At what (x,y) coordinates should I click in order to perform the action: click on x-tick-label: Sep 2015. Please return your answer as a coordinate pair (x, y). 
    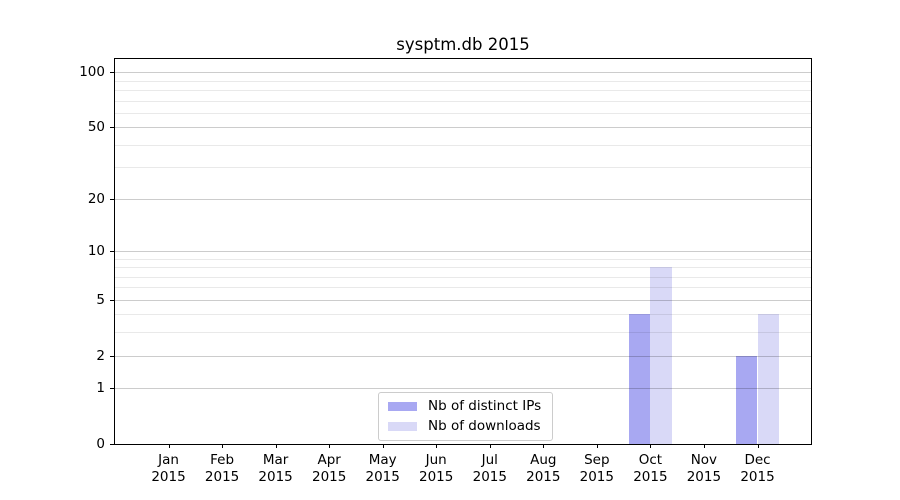
    Looking at the image, I should click on (597, 468).